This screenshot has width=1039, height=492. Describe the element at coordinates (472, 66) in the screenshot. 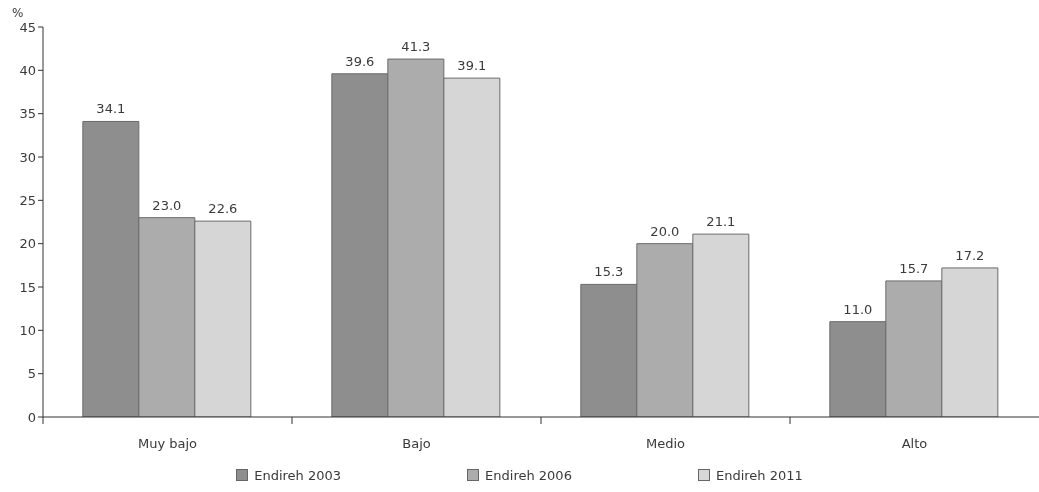

I see `data-label: 39.1` at that location.